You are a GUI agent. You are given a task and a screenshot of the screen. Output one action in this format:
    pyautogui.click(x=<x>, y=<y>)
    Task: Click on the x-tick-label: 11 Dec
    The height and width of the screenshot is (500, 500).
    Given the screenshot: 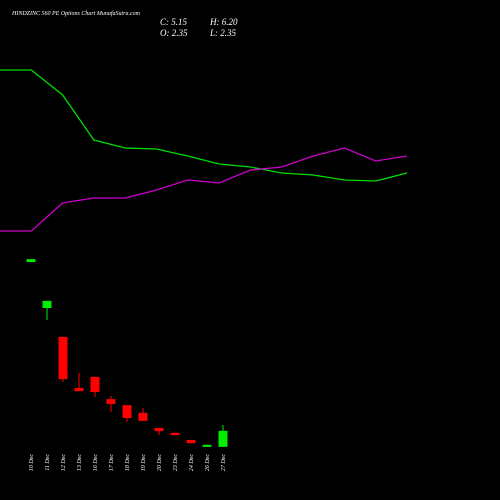 What is the action you would take?
    pyautogui.click(x=48, y=462)
    